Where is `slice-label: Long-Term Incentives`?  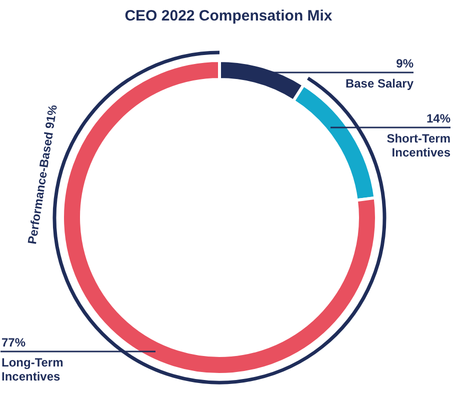
slice-label: Long-Term Incentives is located at coordinates (33, 370).